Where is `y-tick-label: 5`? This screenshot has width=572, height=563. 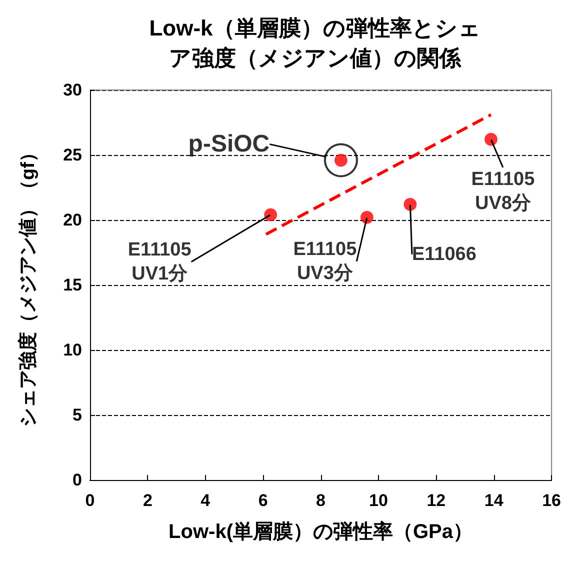 y-tick-label: 5 is located at coordinates (77, 415).